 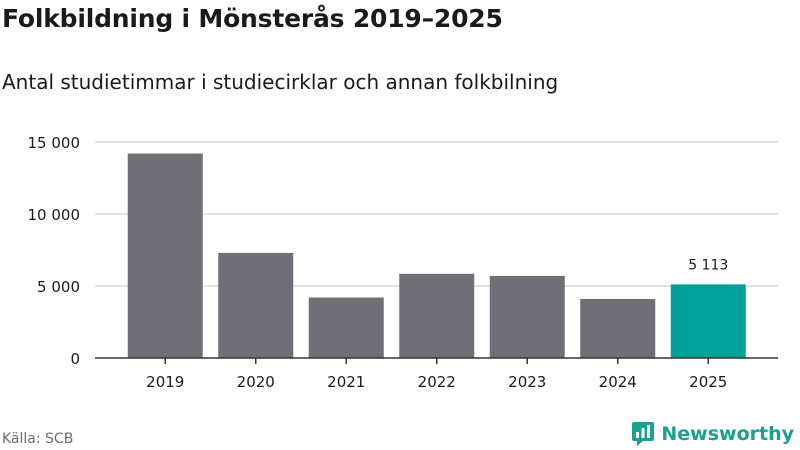 What do you see at coordinates (54, 143) in the screenshot?
I see `y-tick-label: 15 000` at bounding box center [54, 143].